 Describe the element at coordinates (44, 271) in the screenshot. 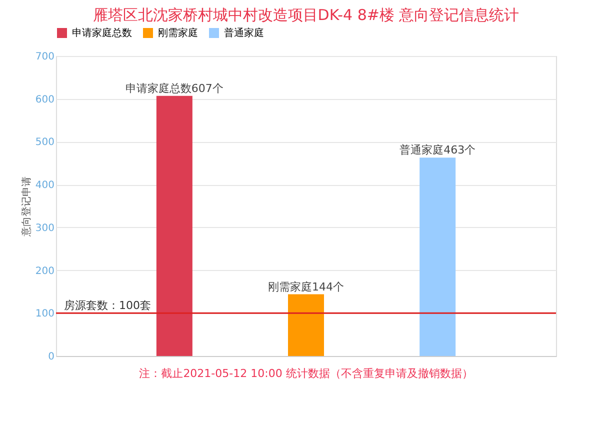

I see `y-tick-label: 200` at that location.